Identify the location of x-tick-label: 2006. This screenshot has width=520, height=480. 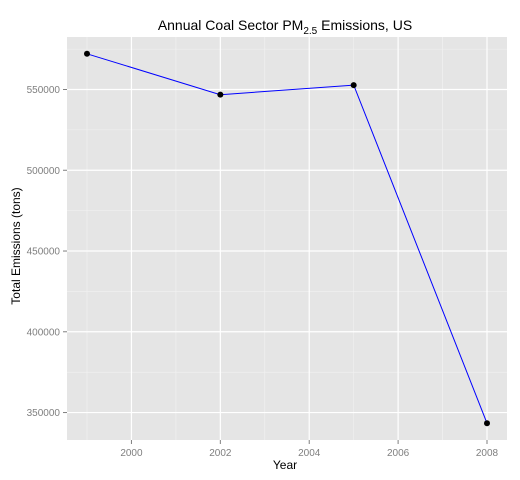
(398, 453).